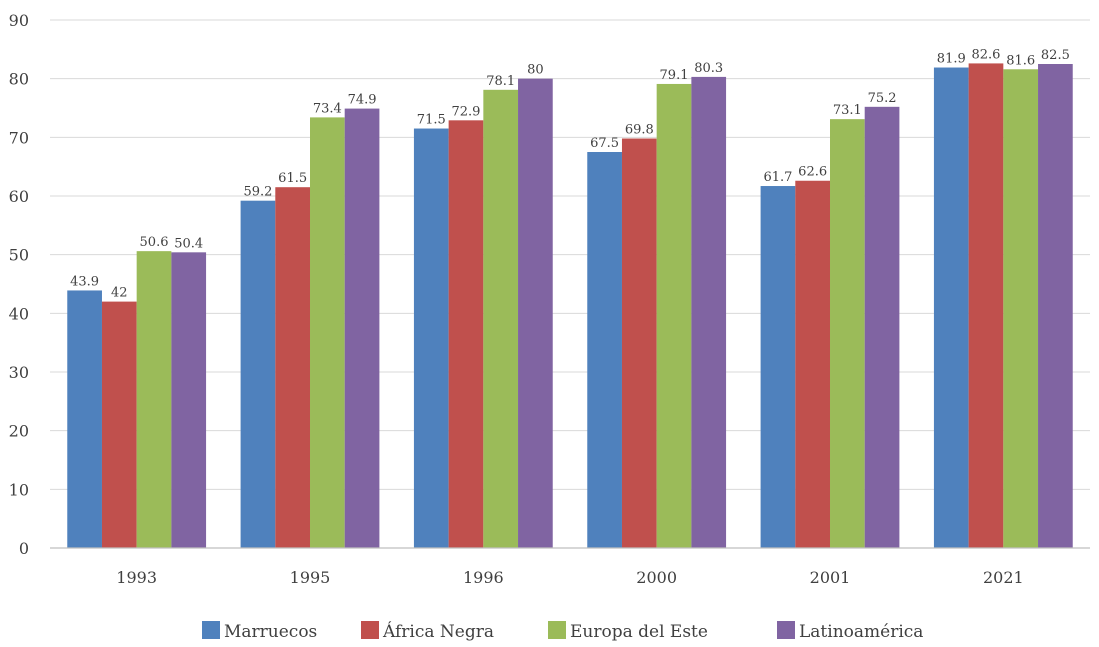 The height and width of the screenshot is (647, 1099). I want to click on data-label: 50.6, so click(154, 242).